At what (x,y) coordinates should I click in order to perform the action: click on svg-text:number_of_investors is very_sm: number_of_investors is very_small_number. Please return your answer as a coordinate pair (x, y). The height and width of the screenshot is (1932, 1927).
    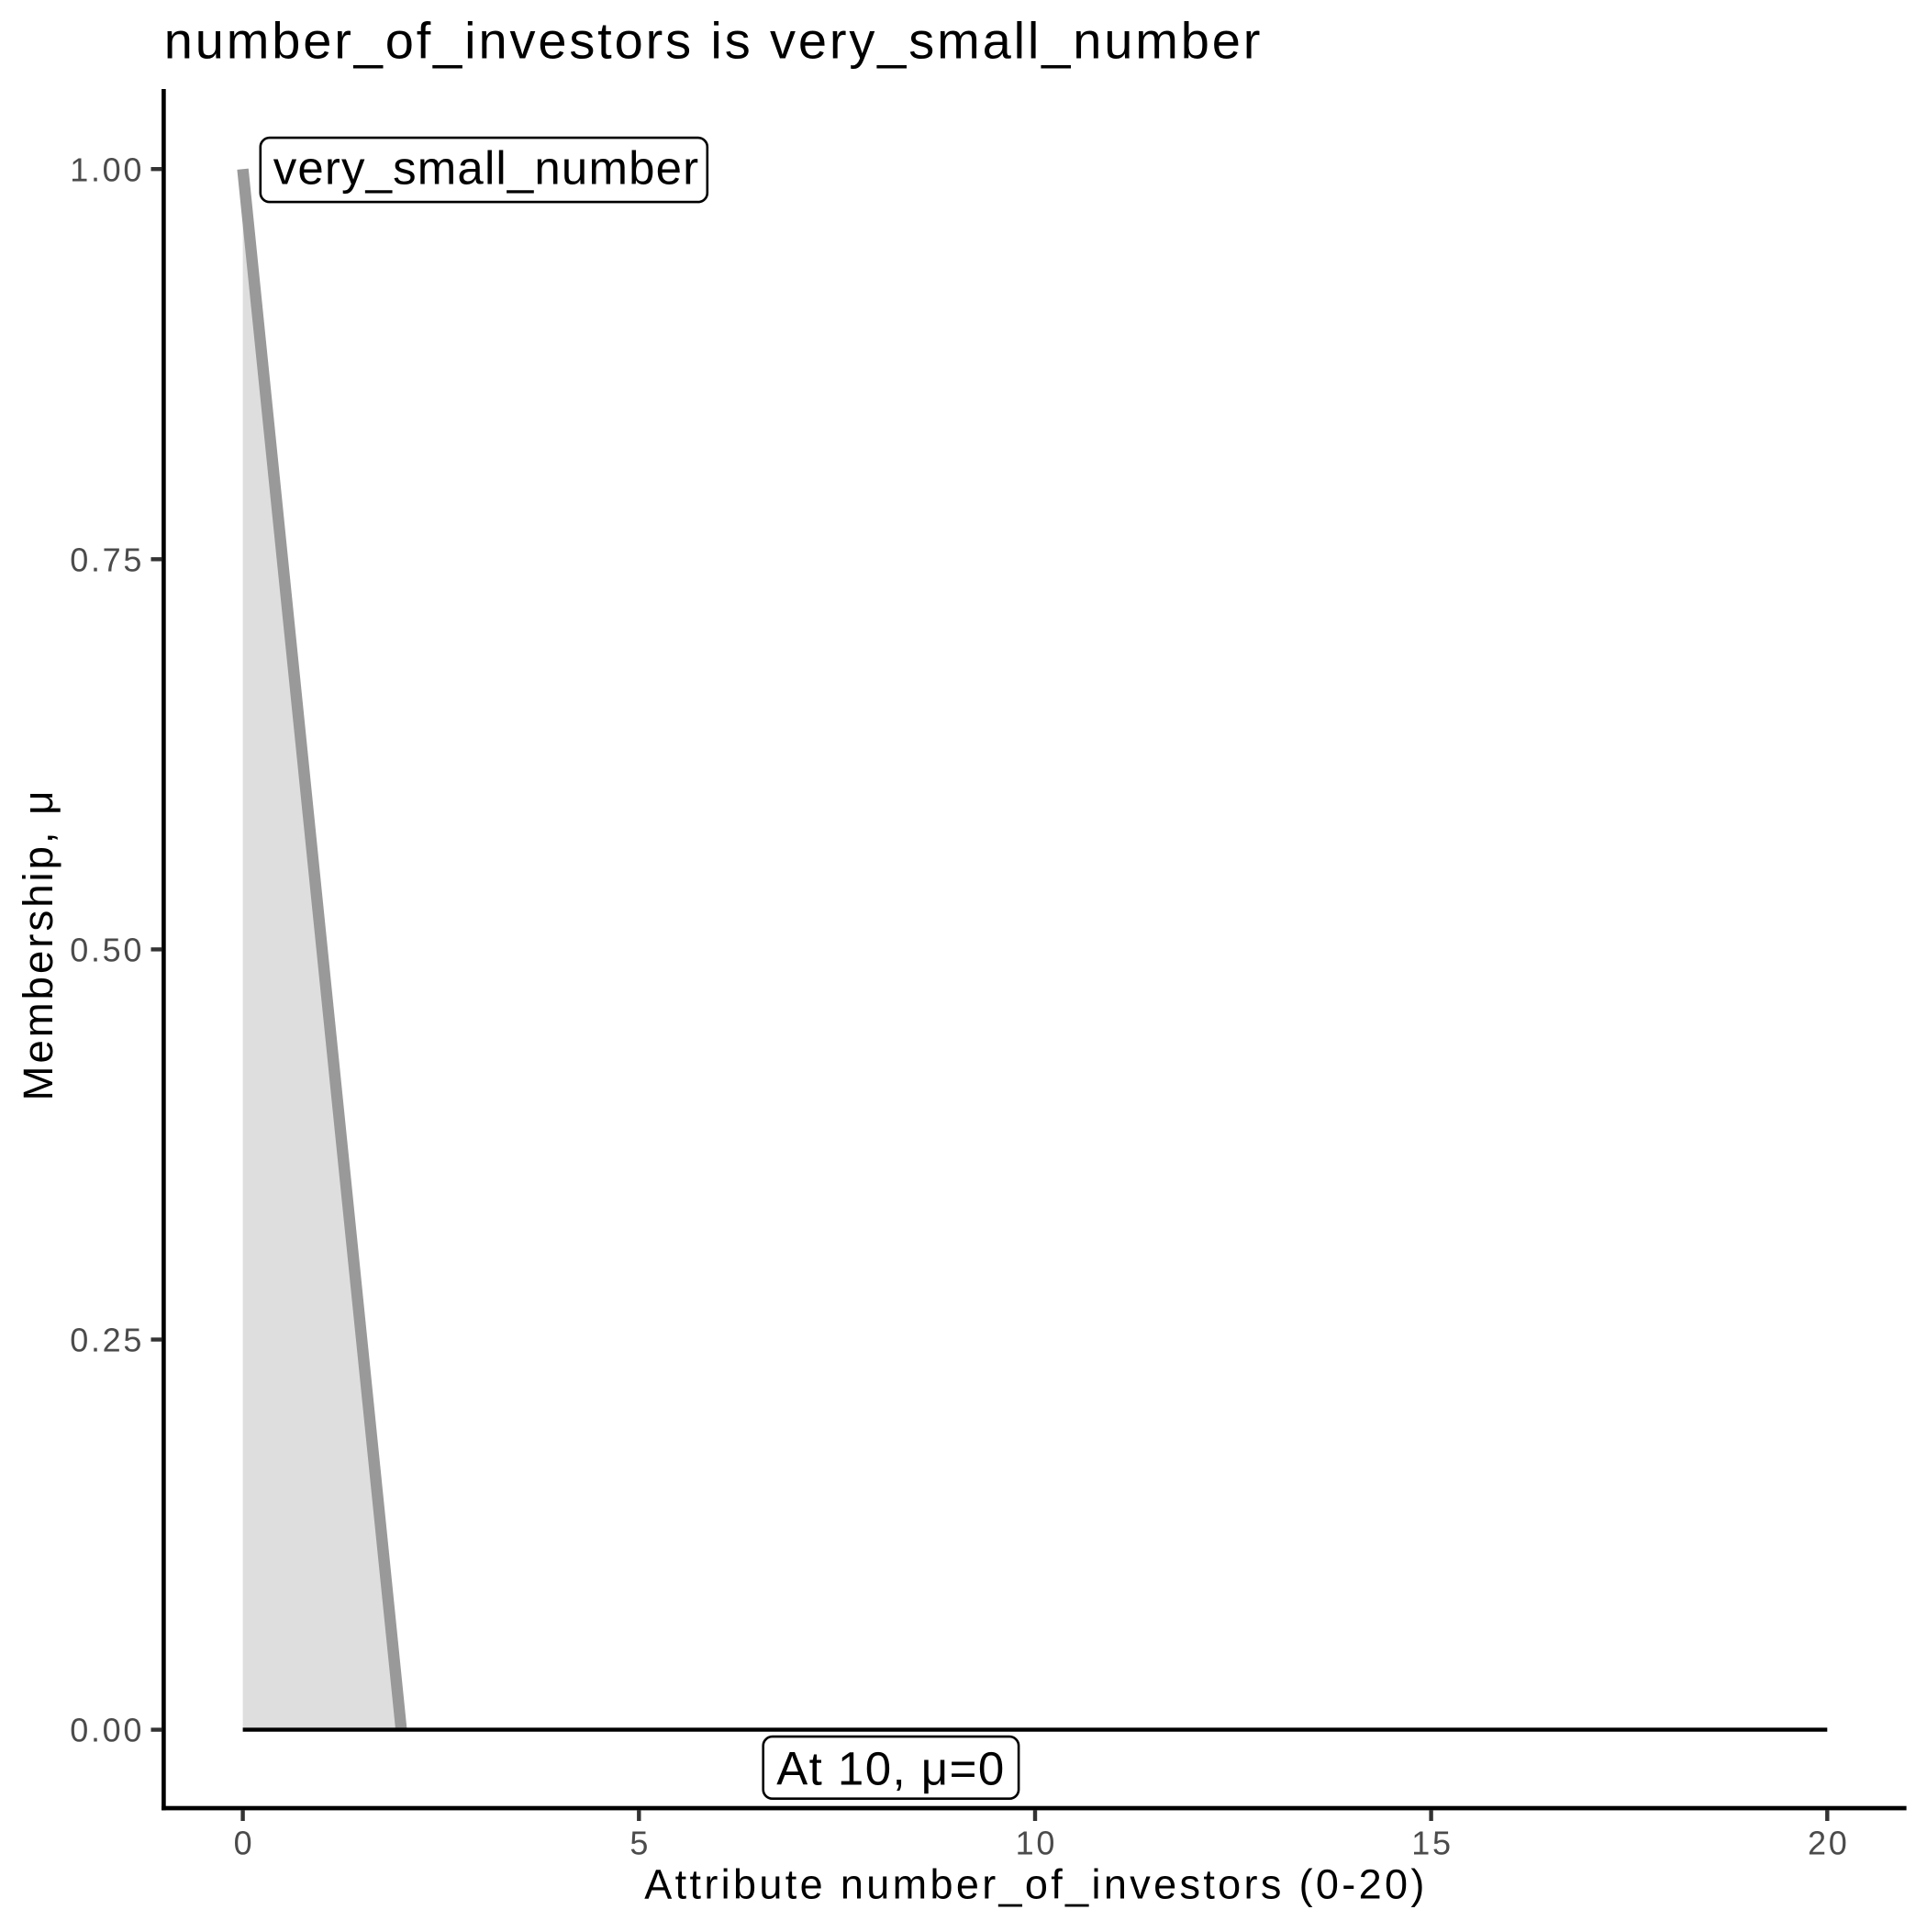
    Looking at the image, I should click on (714, 40).